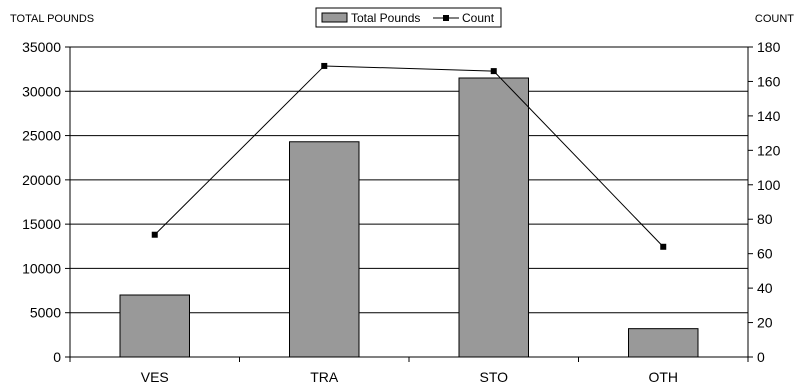 This screenshot has width=806, height=390. Describe the element at coordinates (493, 71) in the screenshot. I see `count-marker-sto` at that location.